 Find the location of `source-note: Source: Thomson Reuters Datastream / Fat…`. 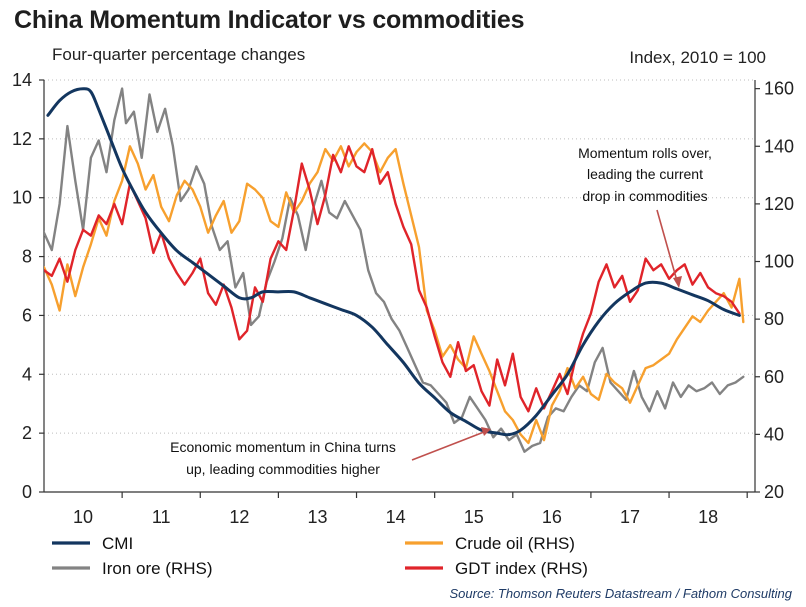

source-note: Source: Thomson Reuters Datastream / Fat… is located at coordinates (620, 593).